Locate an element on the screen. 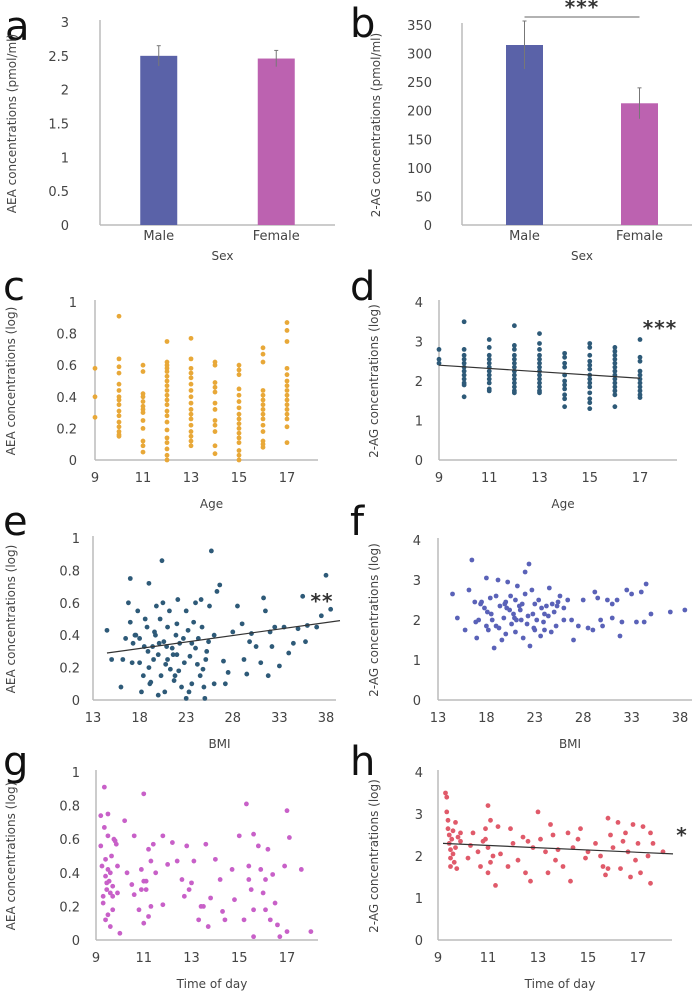 This screenshot has height=1000, width=692. y-axis-label: 2-AG concentrations (log) is located at coordinates (374, 381).